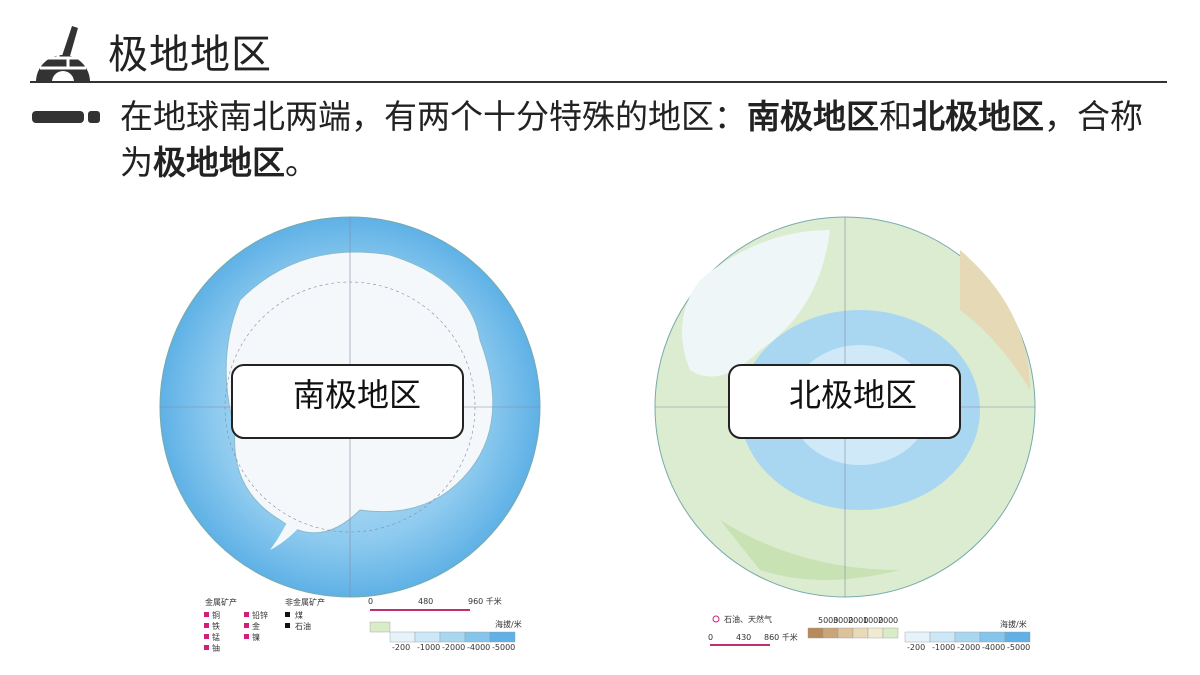 This screenshot has width=1200, height=675. What do you see at coordinates (216, 648) in the screenshot?
I see `legend-item: 铀` at bounding box center [216, 648].